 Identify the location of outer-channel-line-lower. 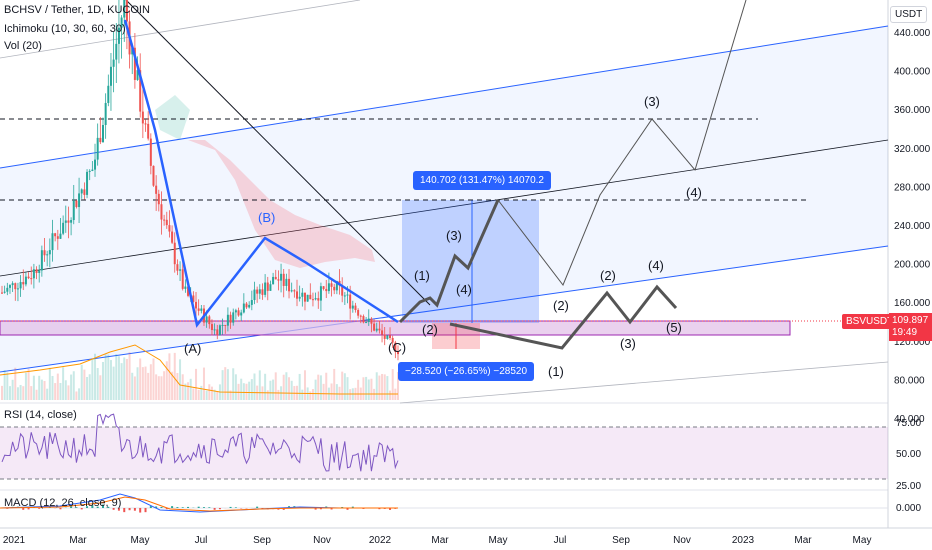
(644, 382).